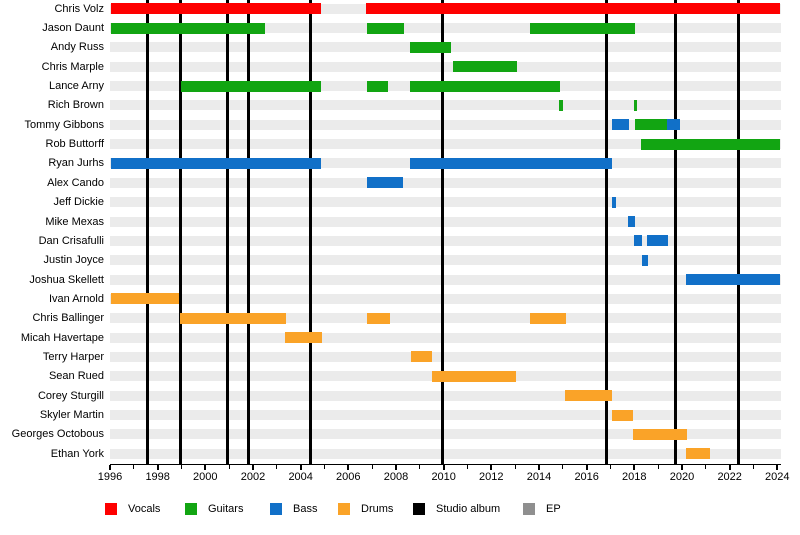  I want to click on axis-tick-label: 2004, so click(300, 477).